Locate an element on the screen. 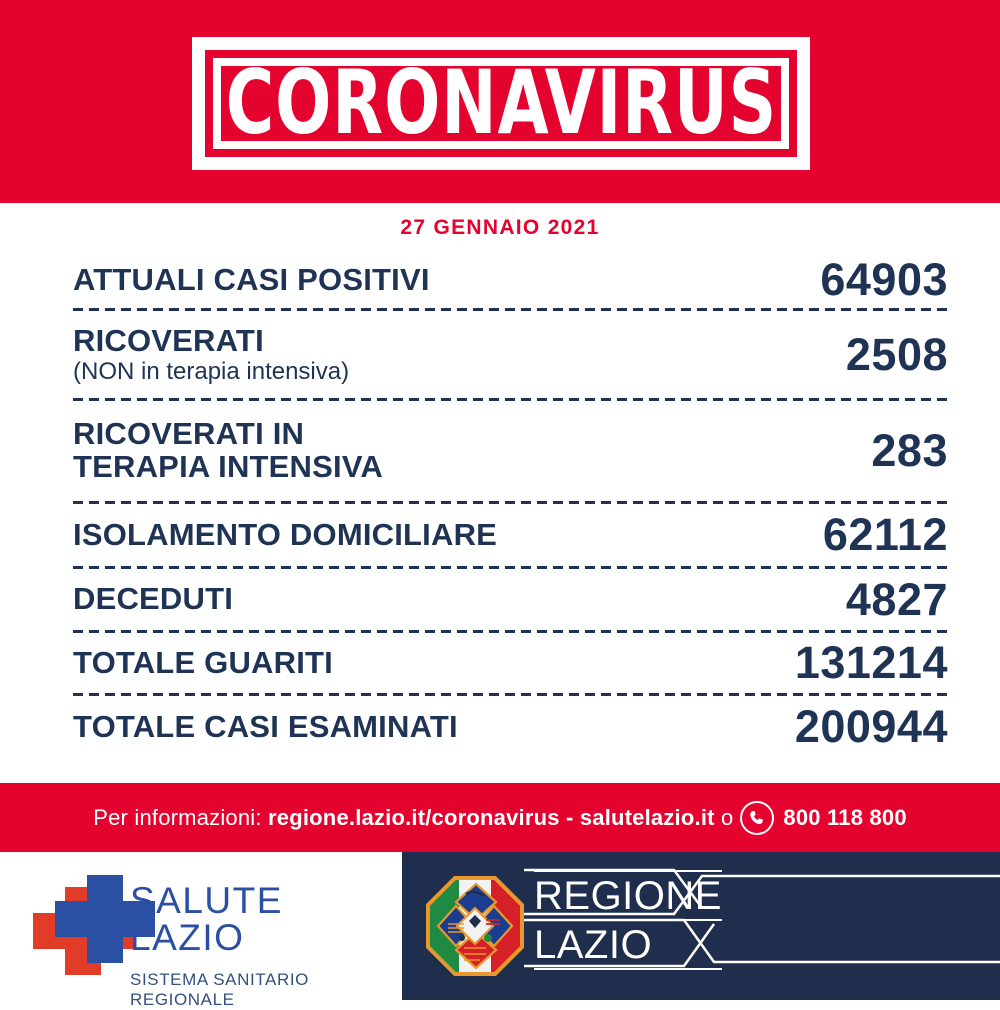 This screenshot has width=1000, height=1010. row-label-sub: (NON in terapia intensiva) is located at coordinates (211, 371).